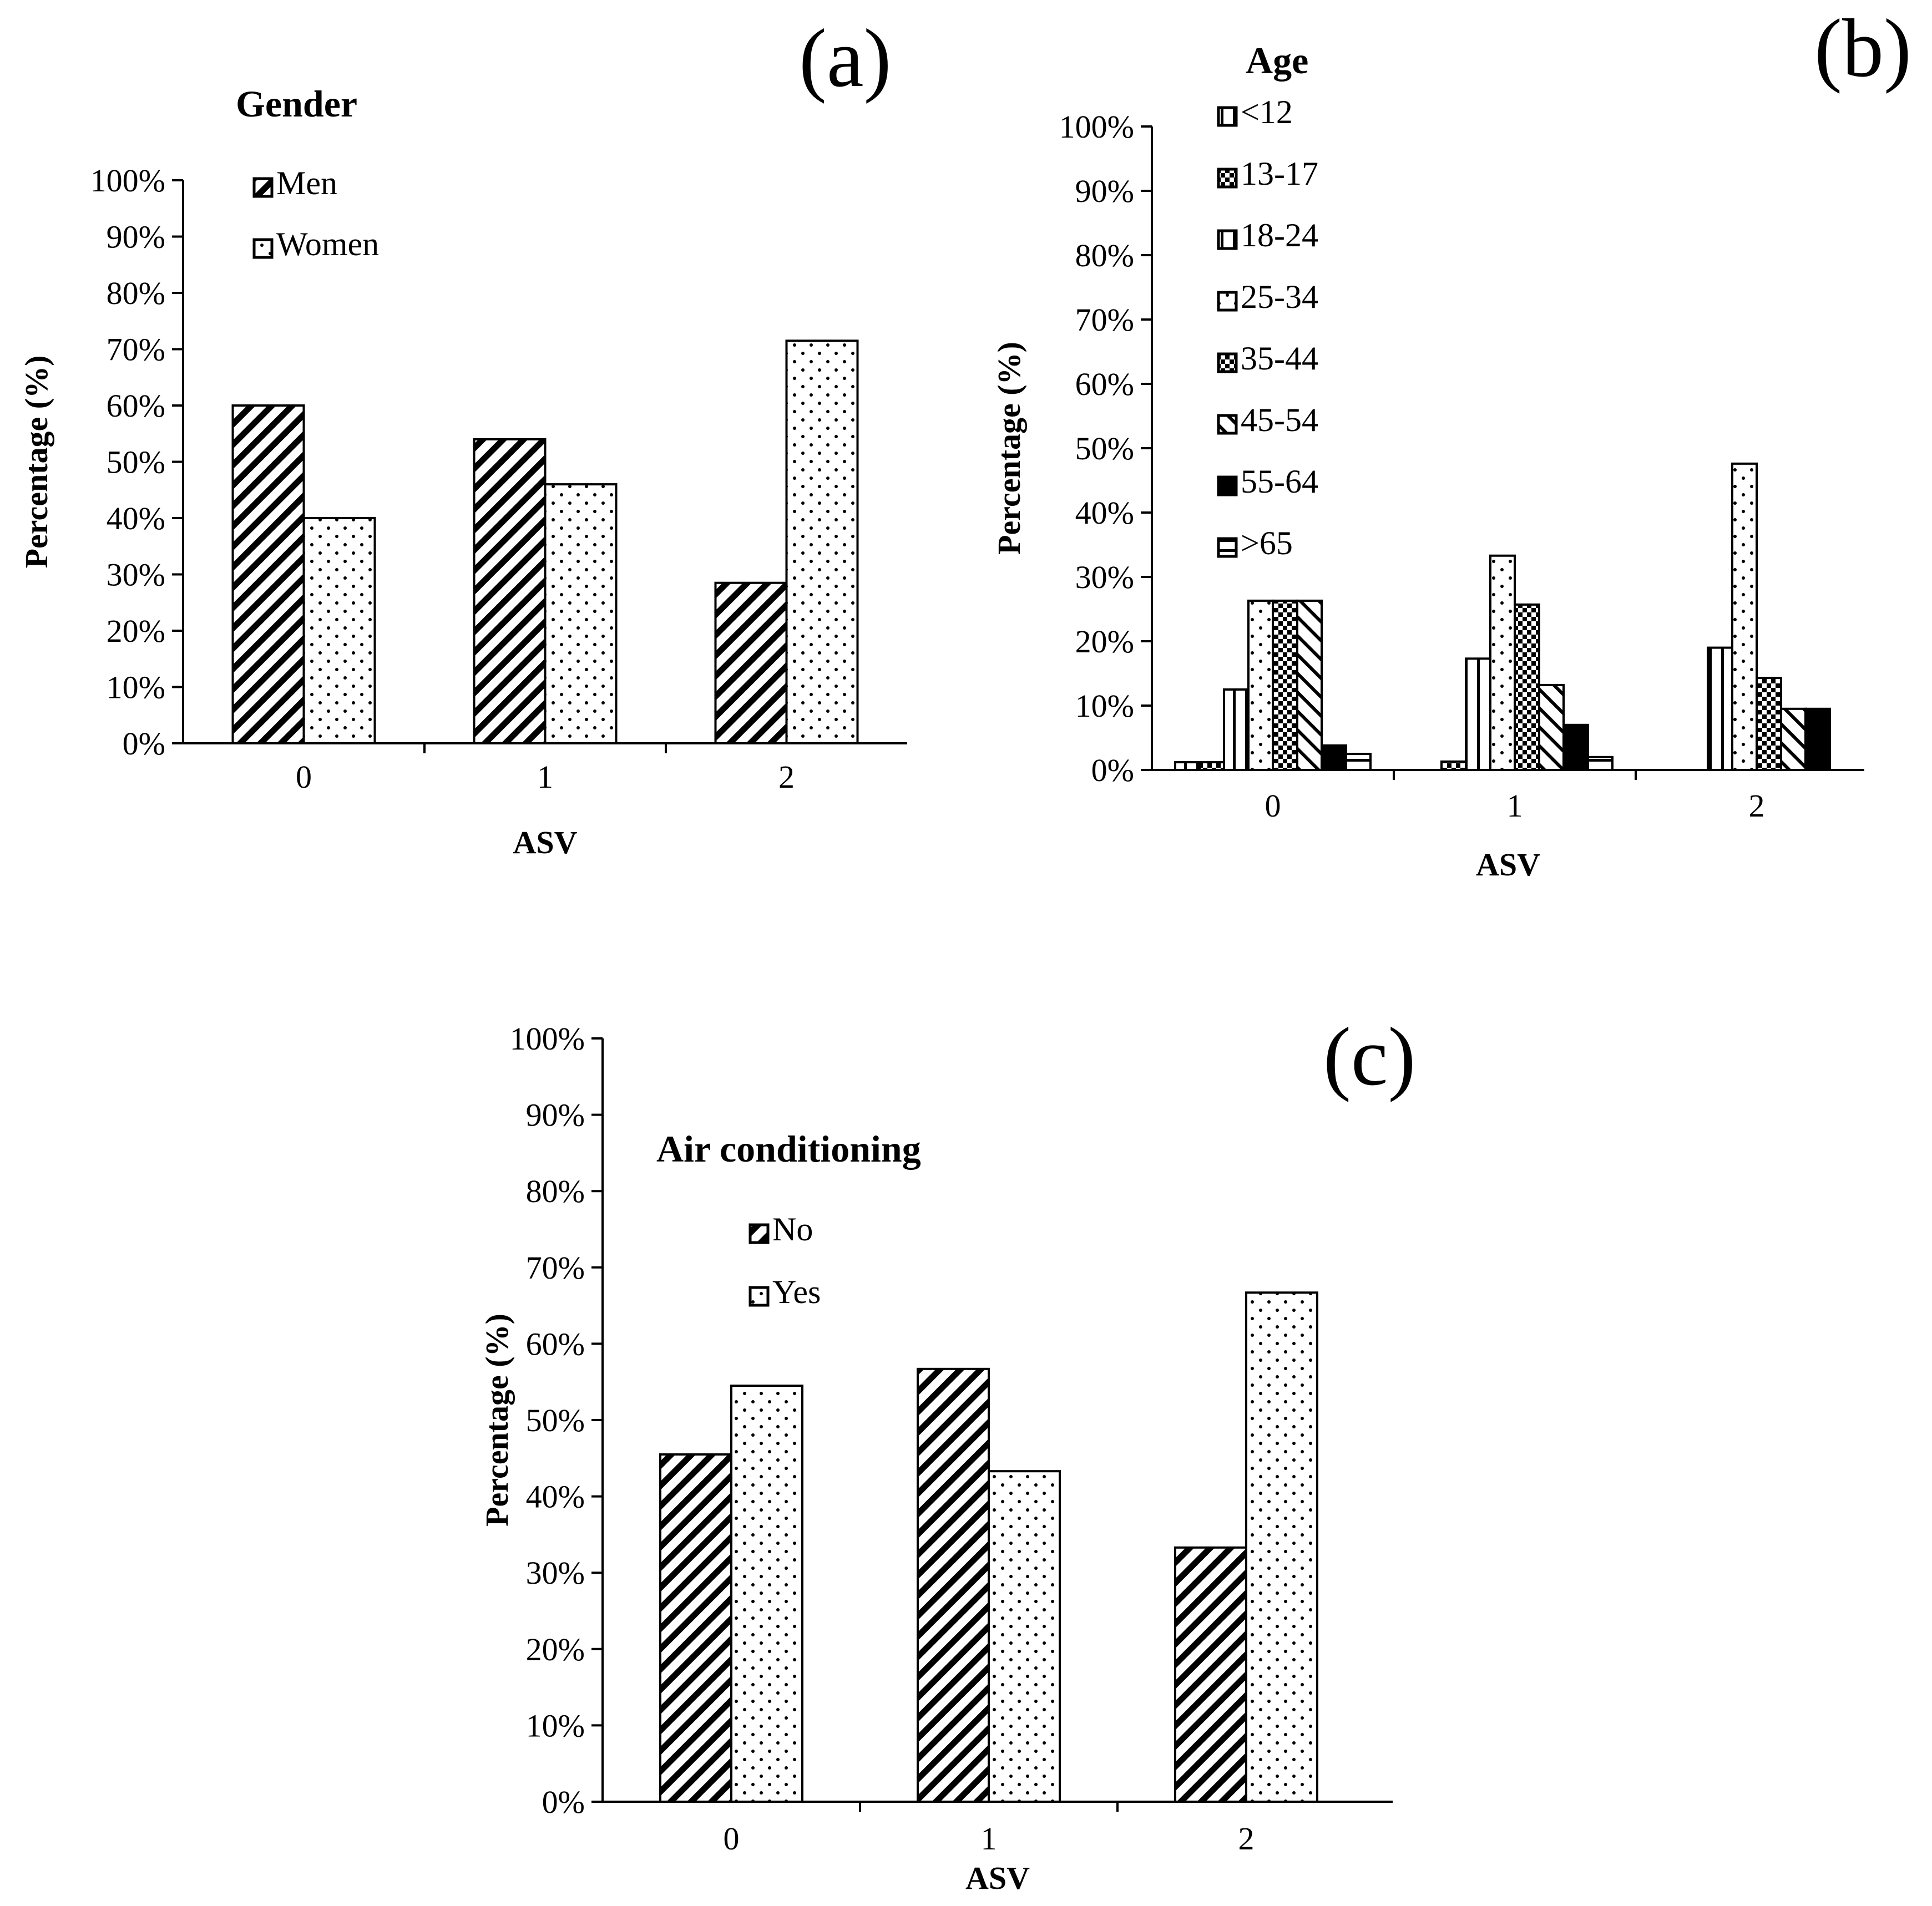 This screenshot has height=1906, width=1932. Describe the element at coordinates (792, 1229) in the screenshot. I see `legend-label-no: No` at that location.